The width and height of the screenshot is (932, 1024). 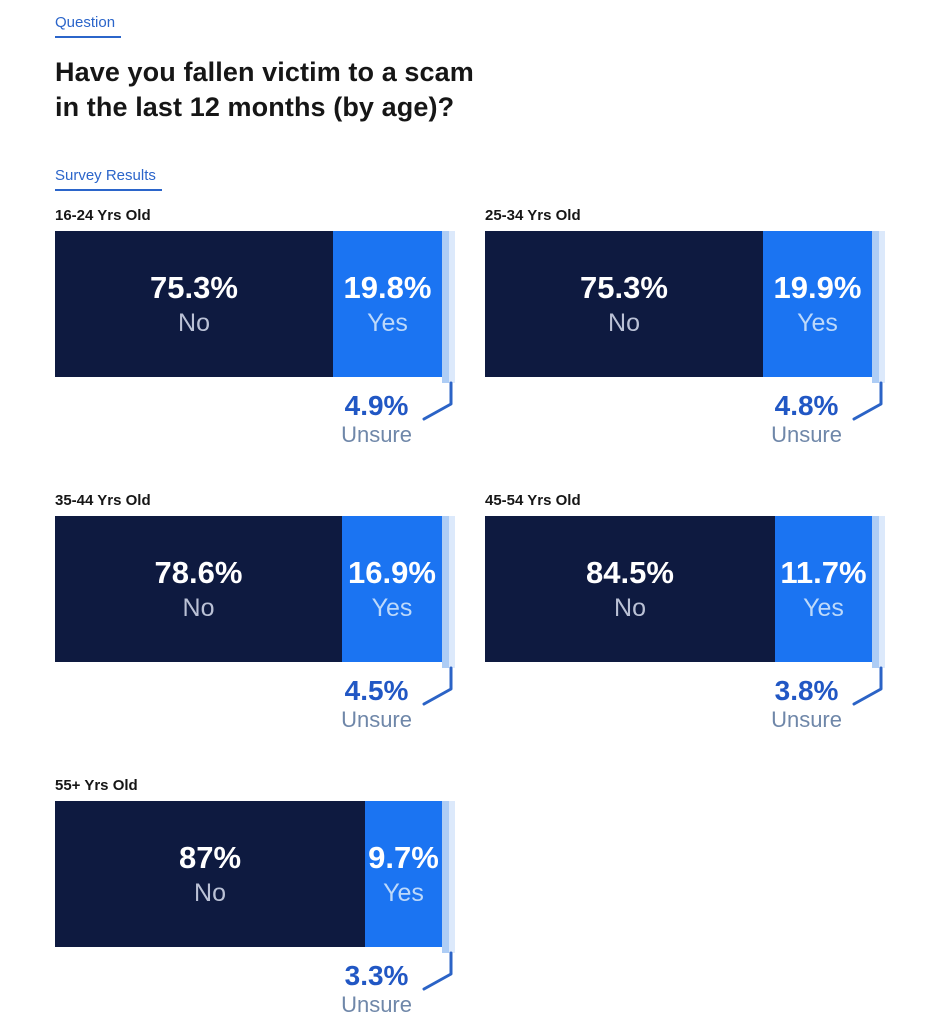 I want to click on unsure-callout: 4.9% Unsure, so click(x=404, y=414).